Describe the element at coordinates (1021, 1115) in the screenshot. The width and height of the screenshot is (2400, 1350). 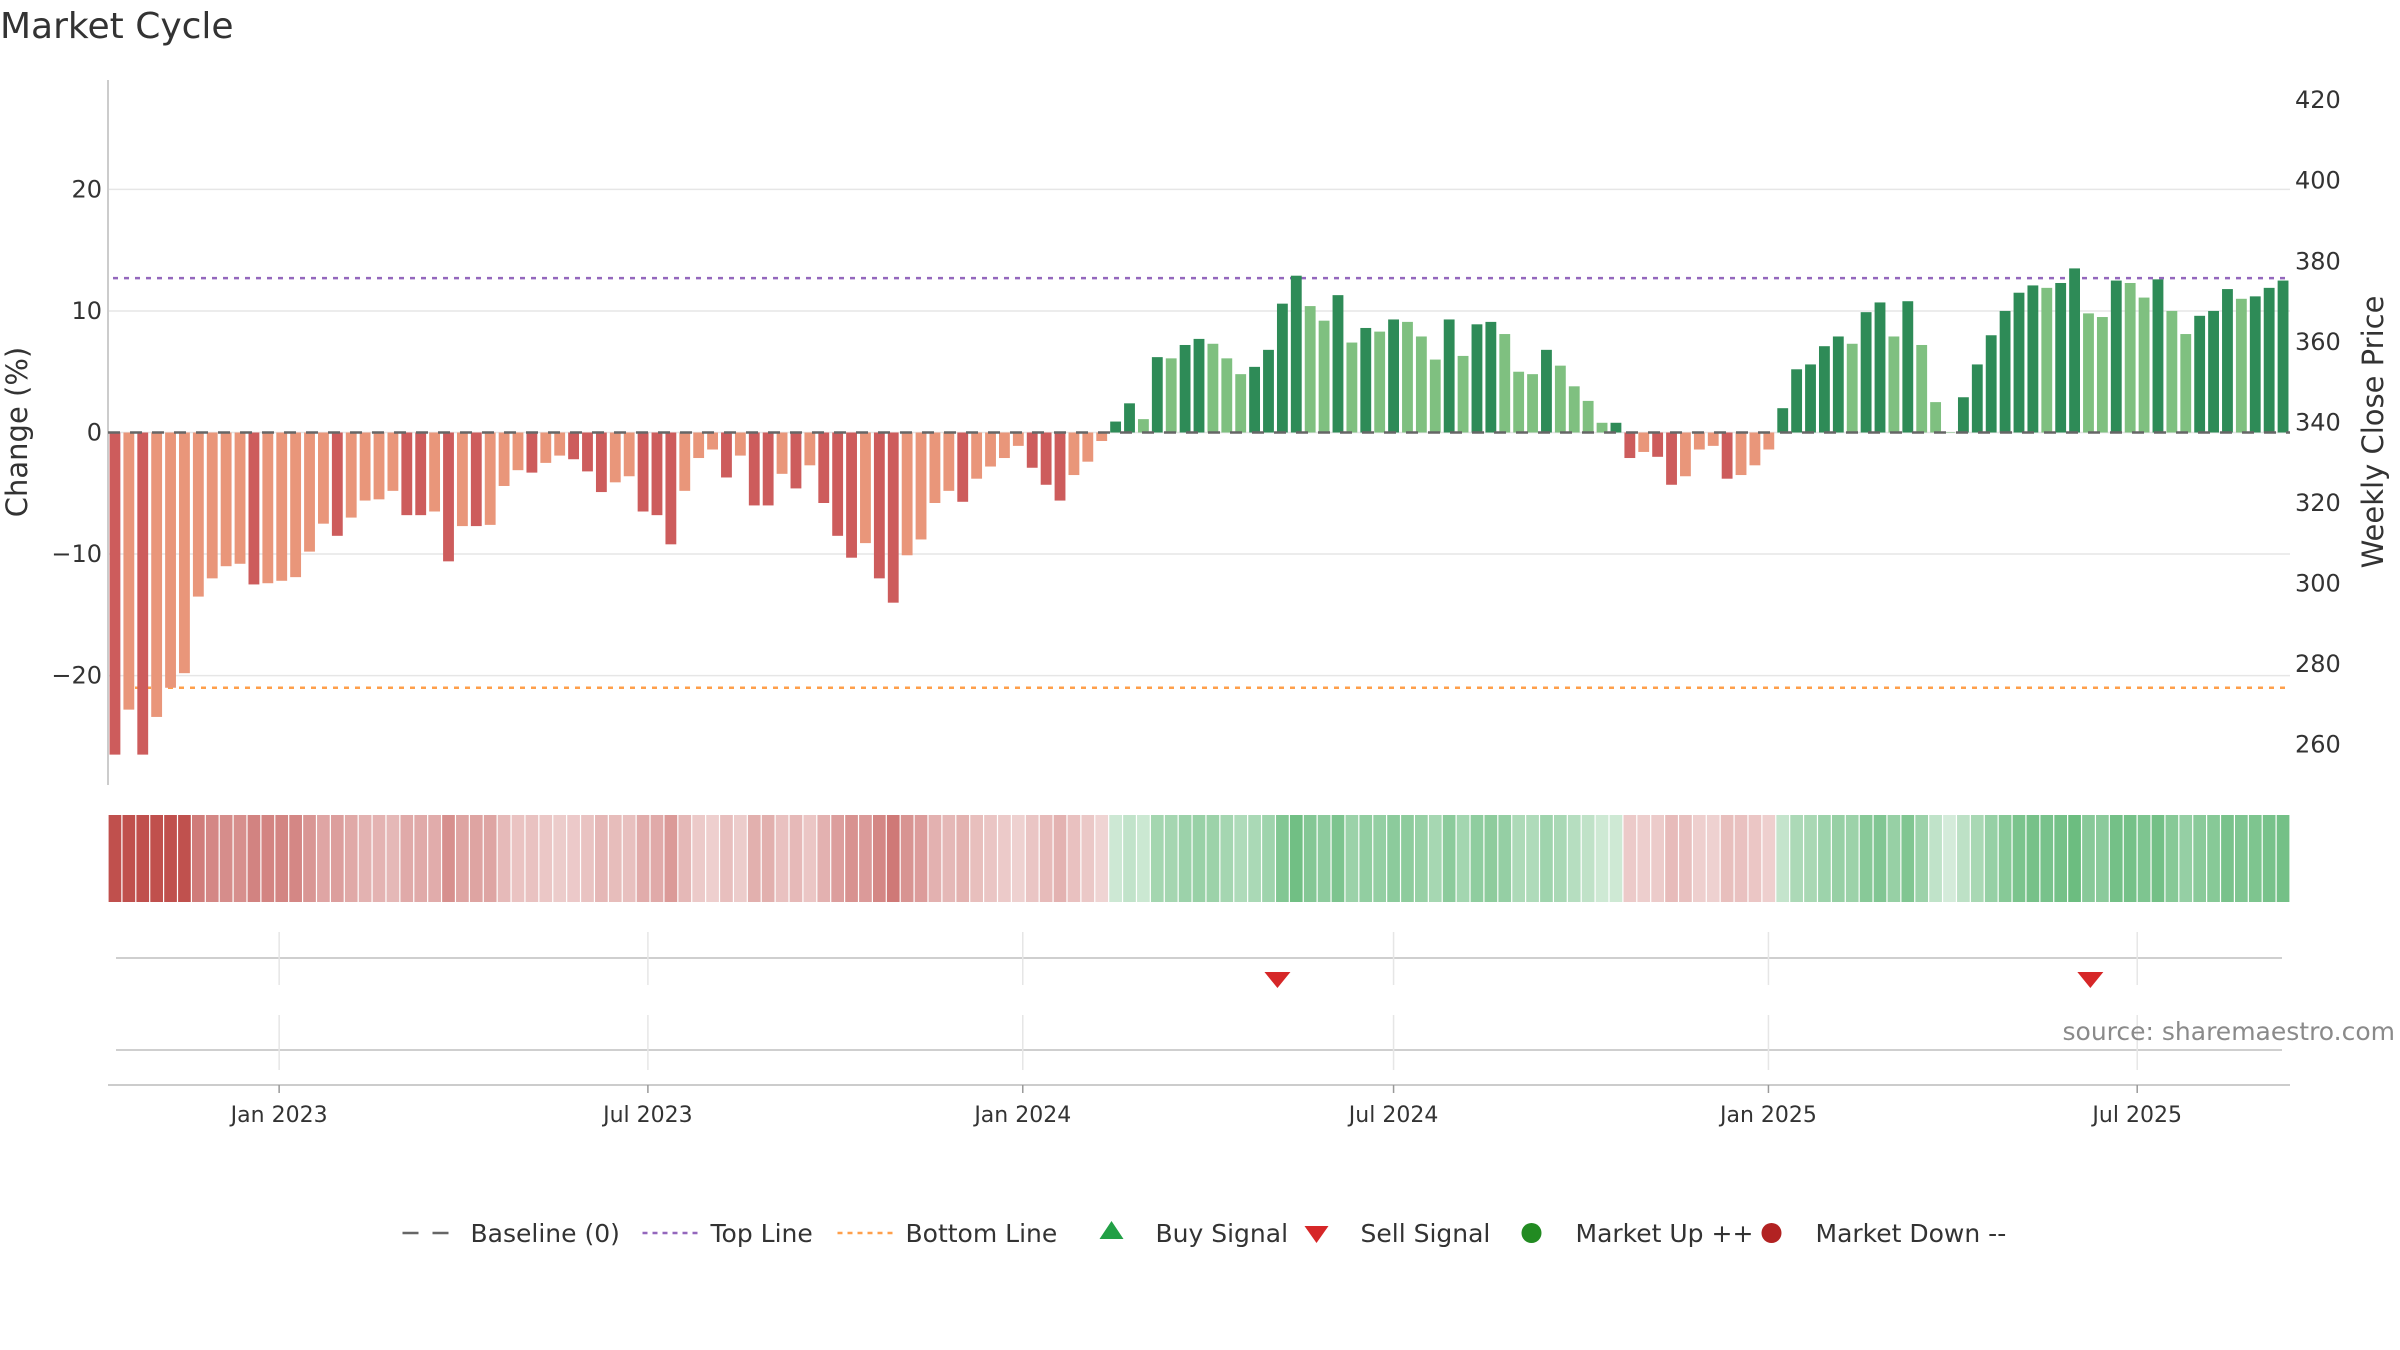
I see `x-tick-label: Jan 2024` at that location.